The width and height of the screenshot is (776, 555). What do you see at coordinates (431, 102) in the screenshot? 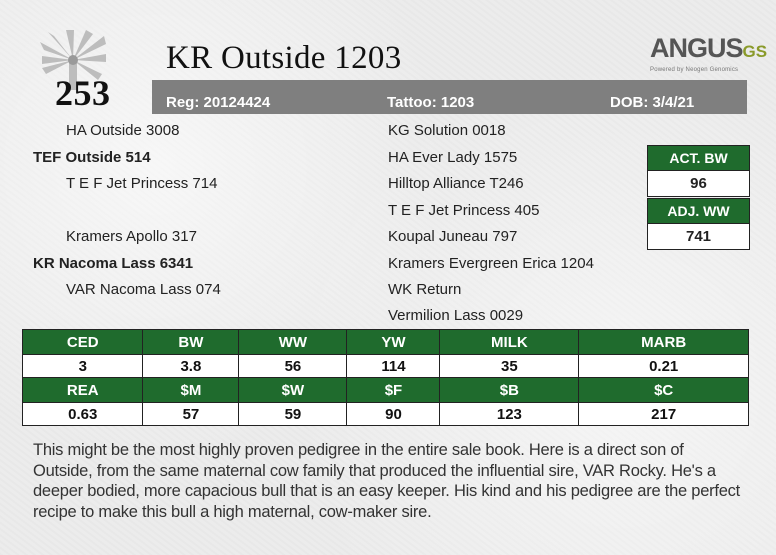
I see `tattoo: Tattoo: 1203` at bounding box center [431, 102].